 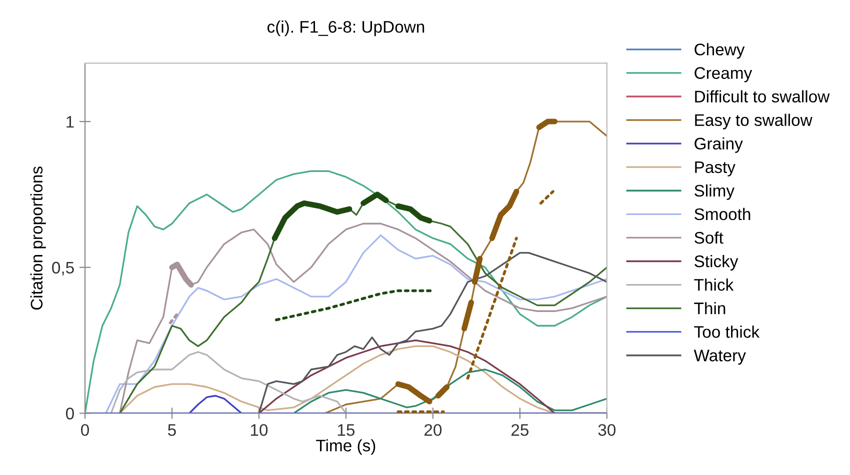 What do you see at coordinates (762, 96) in the screenshot?
I see `legend-label: Difficult to swallow` at bounding box center [762, 96].